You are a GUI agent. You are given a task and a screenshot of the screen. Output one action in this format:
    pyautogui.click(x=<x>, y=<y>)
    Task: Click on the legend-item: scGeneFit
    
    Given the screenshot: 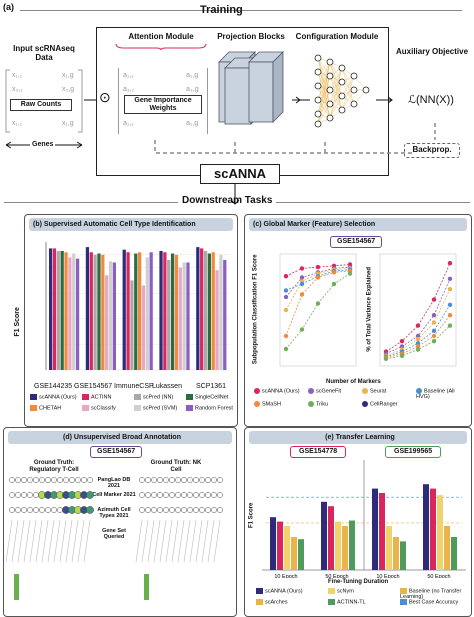 What is the action you would take?
    pyautogui.click(x=334, y=391)
    